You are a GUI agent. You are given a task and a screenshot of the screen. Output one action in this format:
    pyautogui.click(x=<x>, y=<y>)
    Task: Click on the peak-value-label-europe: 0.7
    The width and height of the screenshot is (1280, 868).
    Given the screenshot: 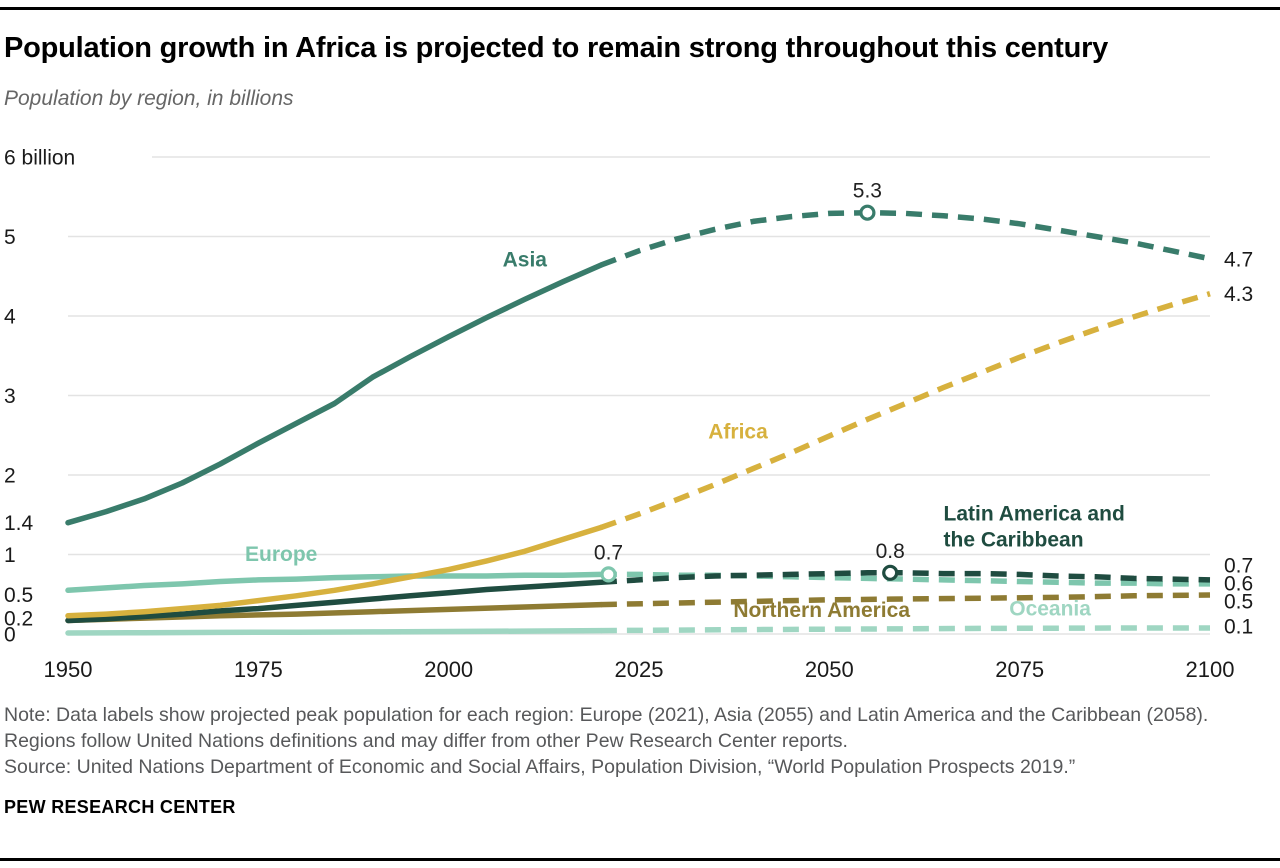 What is the action you would take?
    pyautogui.click(x=608, y=552)
    